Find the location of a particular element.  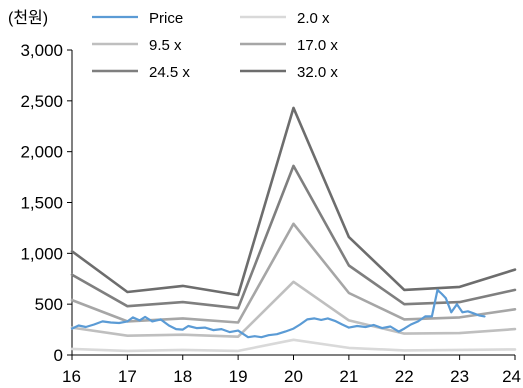

legend-item-price: Price is located at coordinates (137, 18).